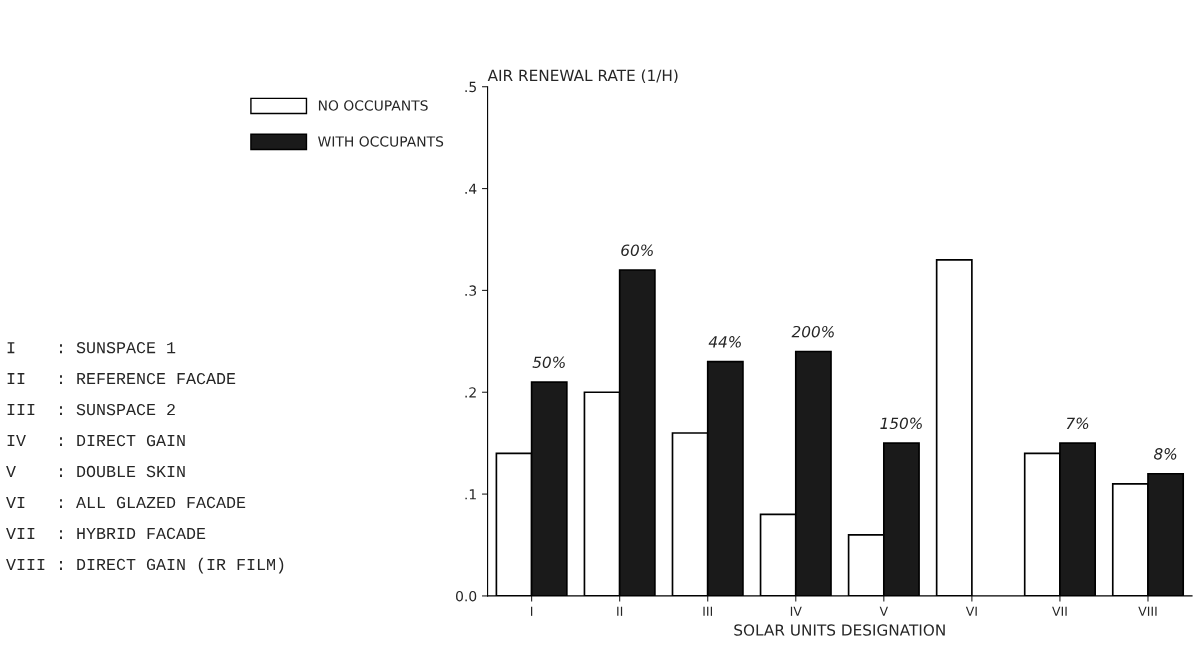 The width and height of the screenshot is (1198, 652). What do you see at coordinates (901, 423) in the screenshot?
I see `annotation: 150%` at bounding box center [901, 423].